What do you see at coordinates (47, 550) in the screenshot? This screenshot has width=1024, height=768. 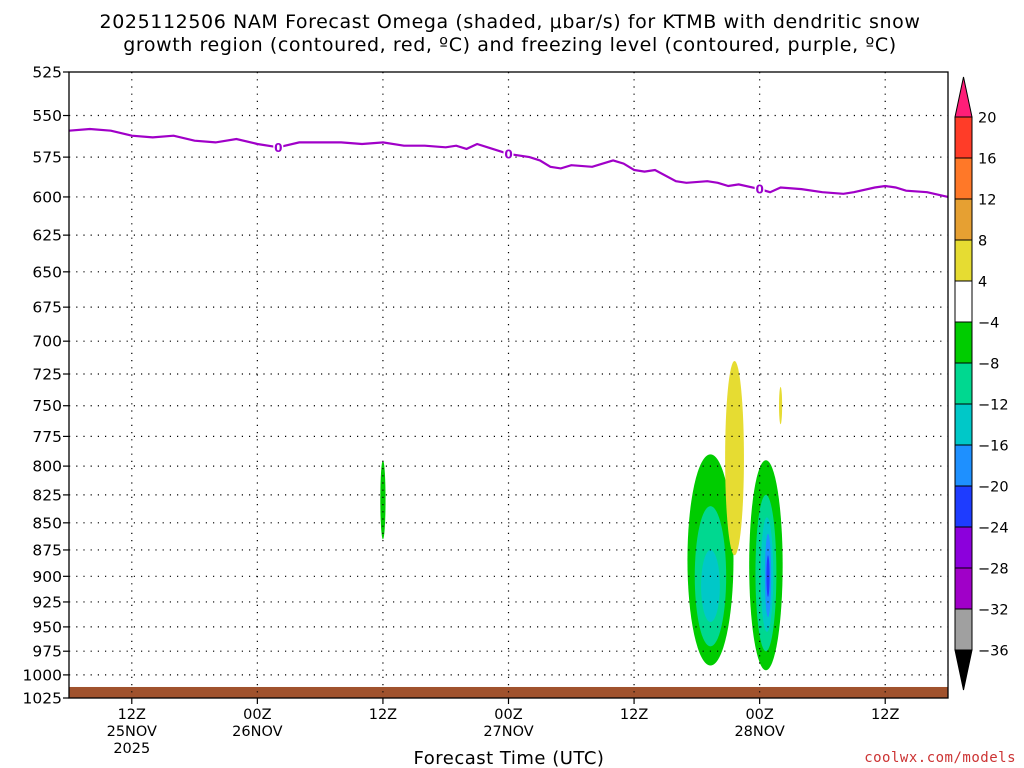 I see `y-tick-label: 875` at bounding box center [47, 550].